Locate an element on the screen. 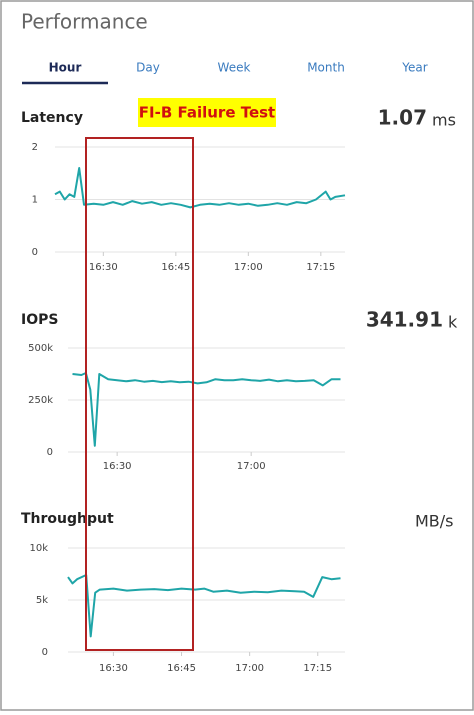  y-tick-label: 2 is located at coordinates (35, 147).